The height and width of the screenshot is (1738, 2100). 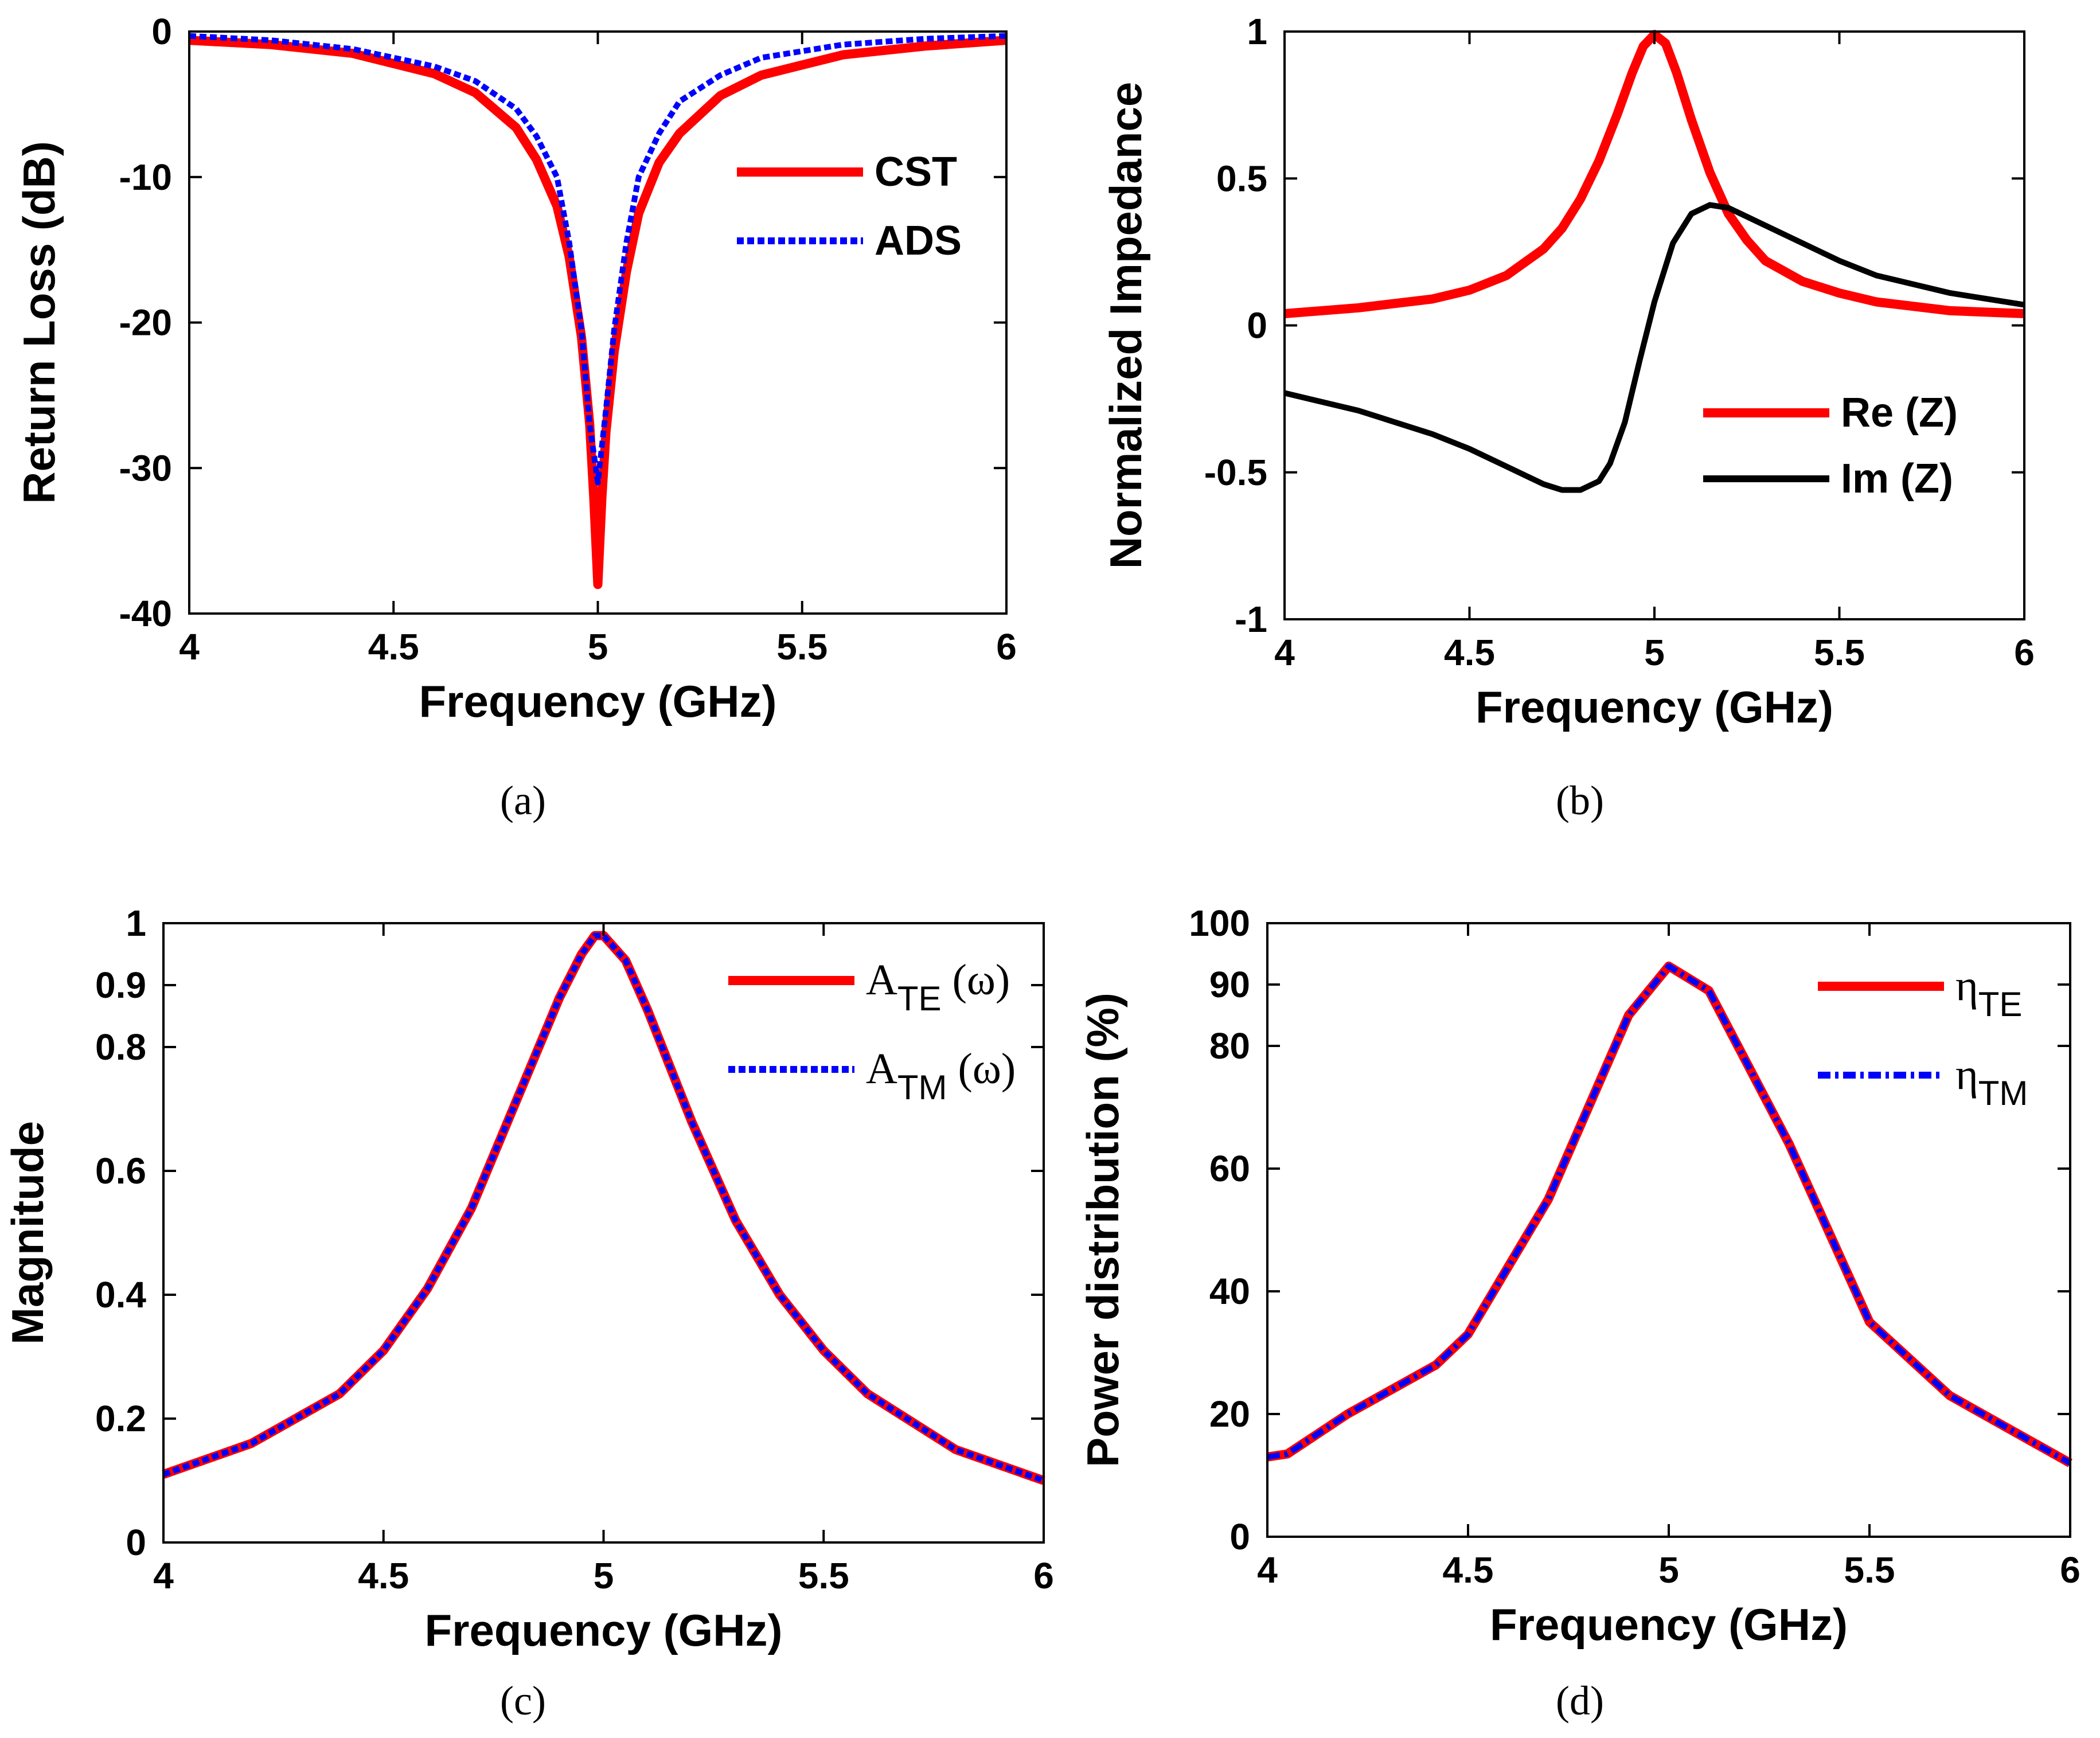 What do you see at coordinates (1219, 923) in the screenshot?
I see `y-tick-label: 100` at bounding box center [1219, 923].